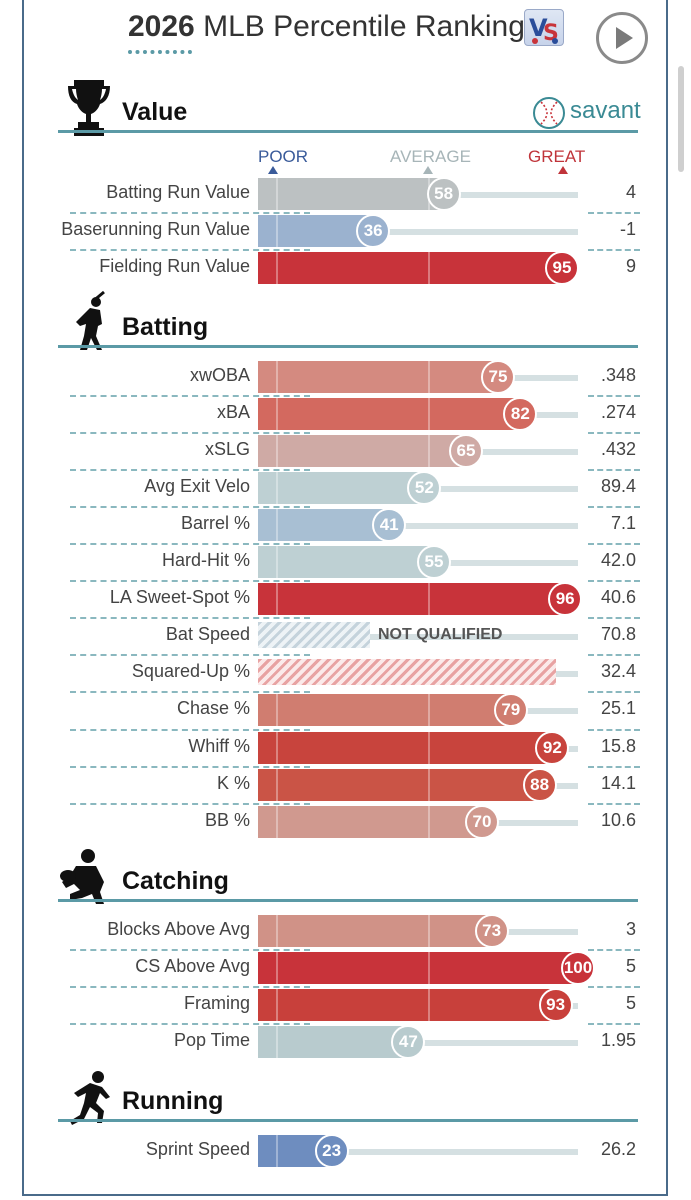 The image size is (691, 1200). I want to click on metric-row-framing: Framing 93 5, so click(349, 1004).